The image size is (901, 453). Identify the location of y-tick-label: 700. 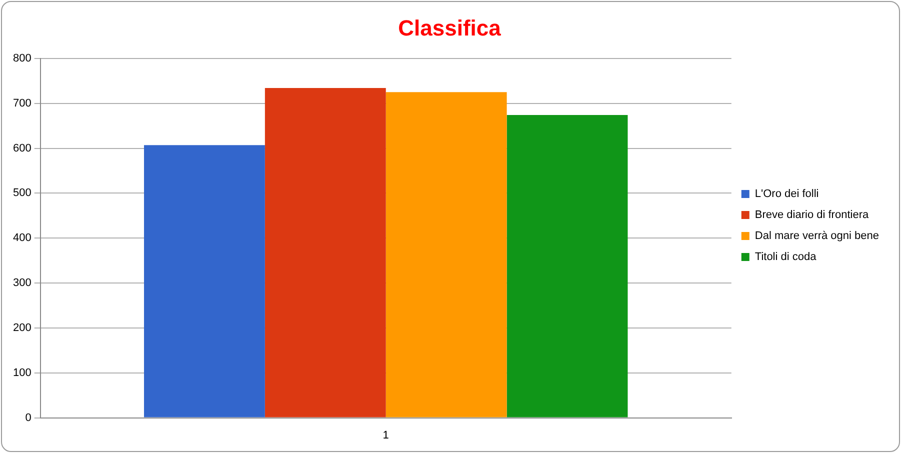
(22, 103).